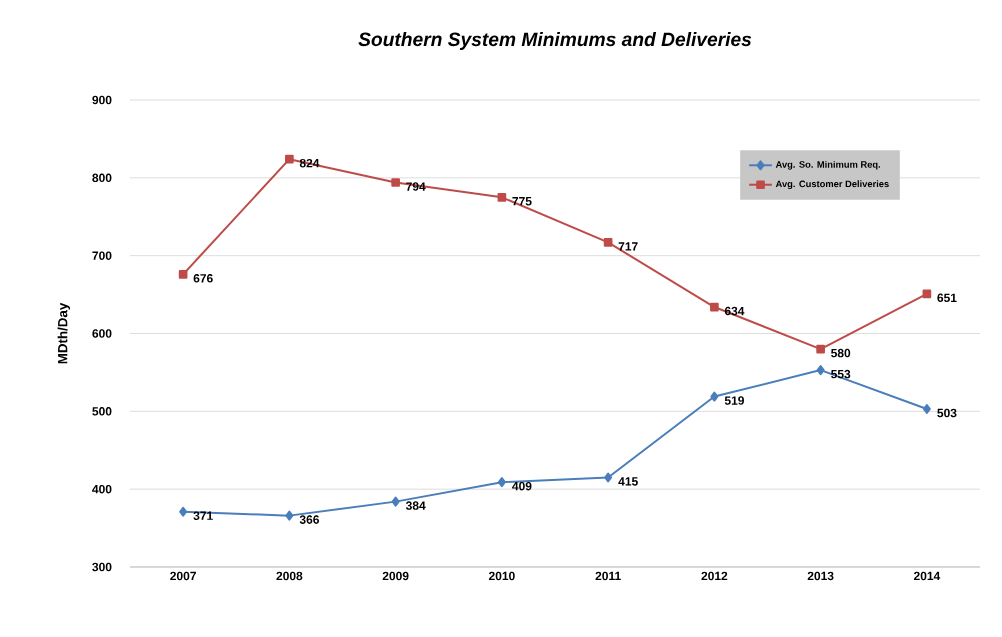 Image resolution: width=1002 pixels, height=637 pixels. I want to click on data-label: 366, so click(309, 519).